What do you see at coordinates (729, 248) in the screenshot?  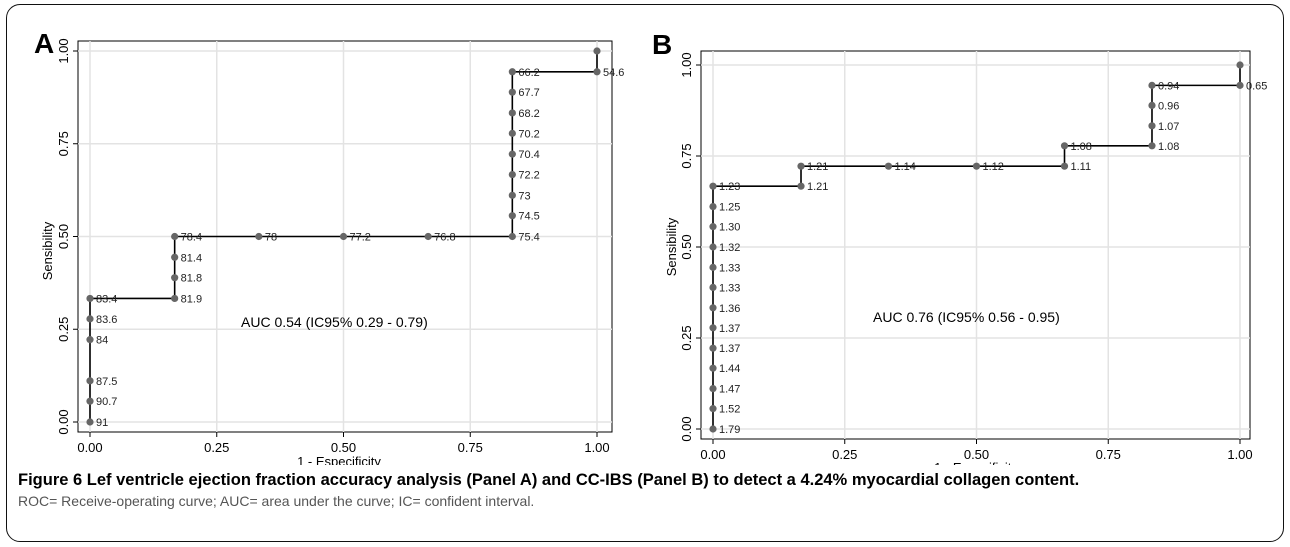 I see `point-label: 1.32` at bounding box center [729, 248].